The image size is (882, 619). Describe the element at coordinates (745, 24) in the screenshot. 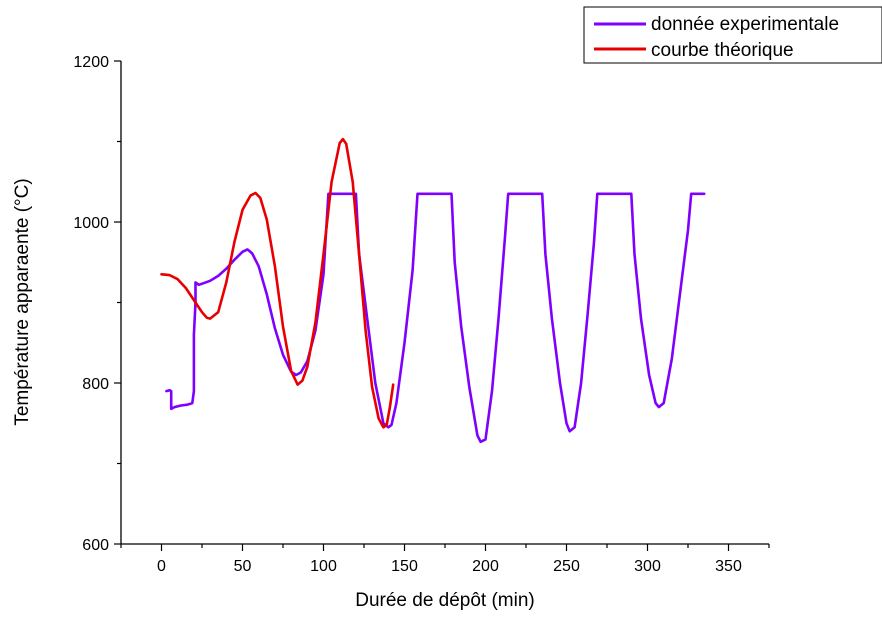

I see `legend-label-experimental: donnée experimentale` at that location.